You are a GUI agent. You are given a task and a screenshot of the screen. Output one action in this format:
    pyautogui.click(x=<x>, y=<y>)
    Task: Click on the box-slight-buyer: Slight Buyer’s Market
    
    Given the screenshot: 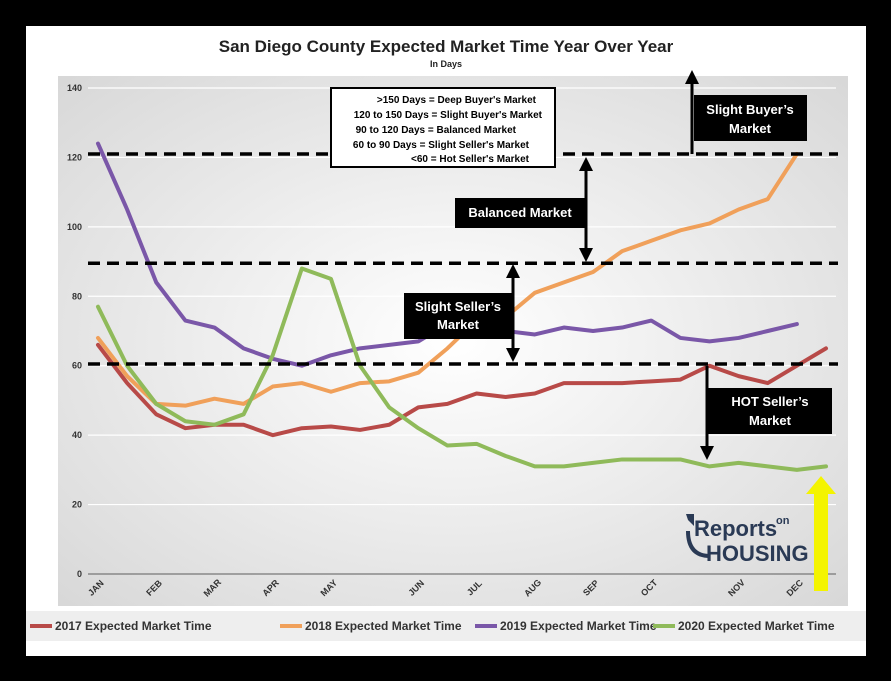 What is the action you would take?
    pyautogui.click(x=750, y=118)
    